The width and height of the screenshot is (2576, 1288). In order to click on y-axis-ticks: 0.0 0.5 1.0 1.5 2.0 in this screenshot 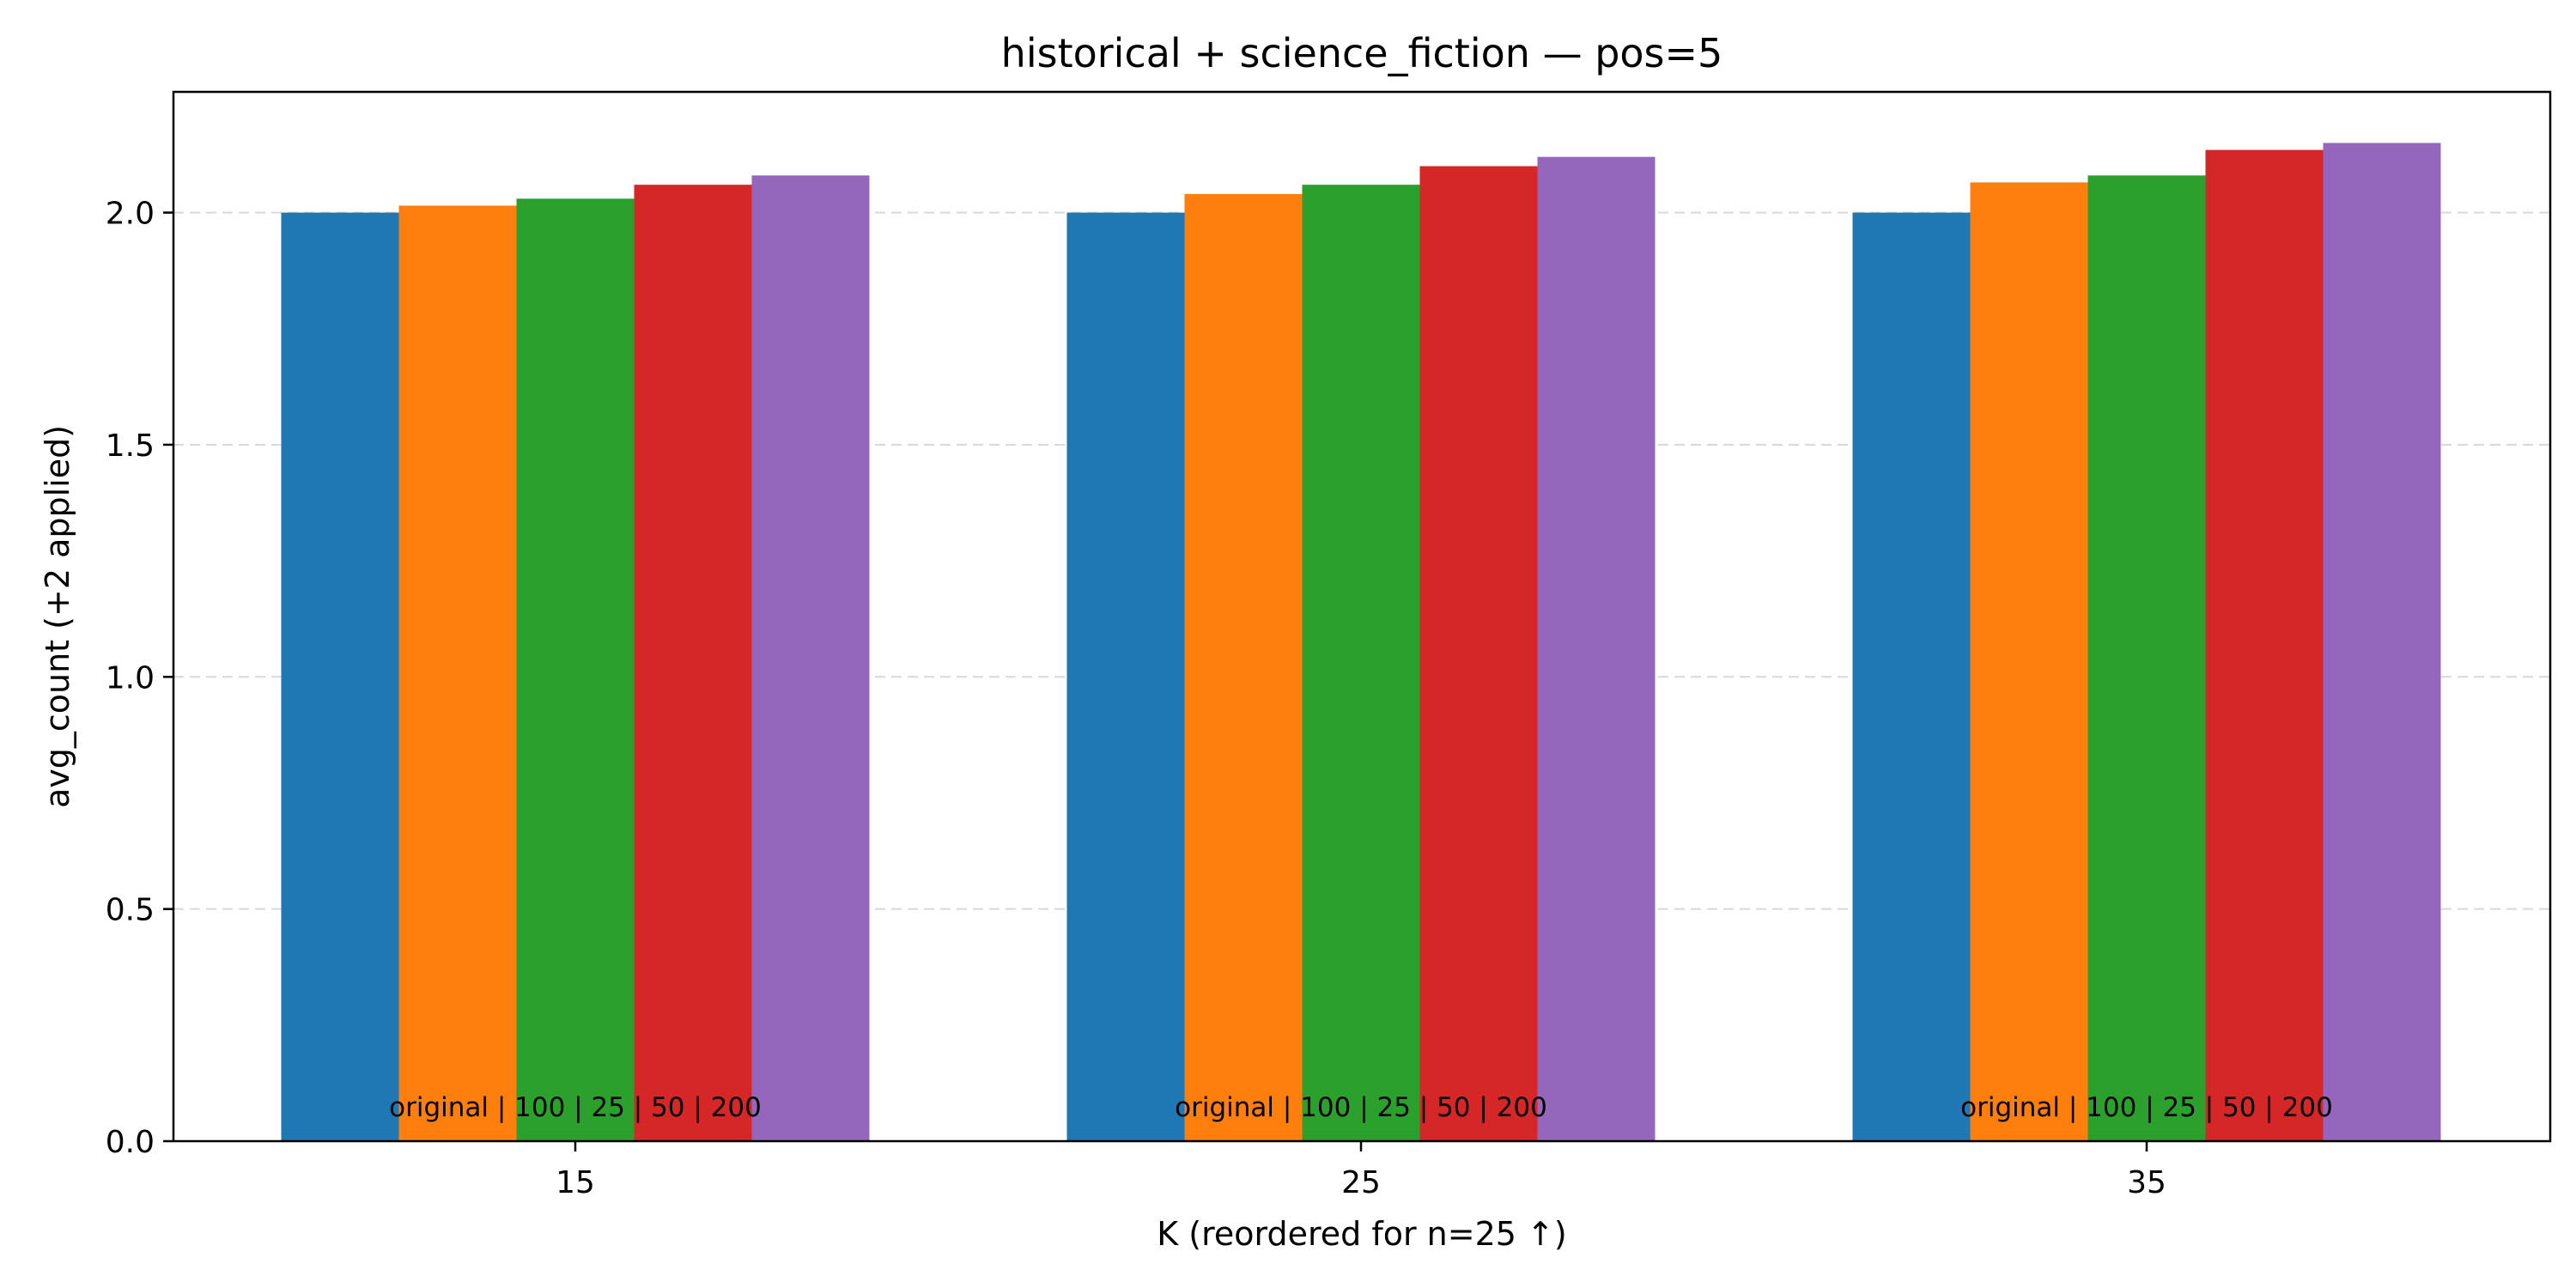, I will do `click(139, 678)`.